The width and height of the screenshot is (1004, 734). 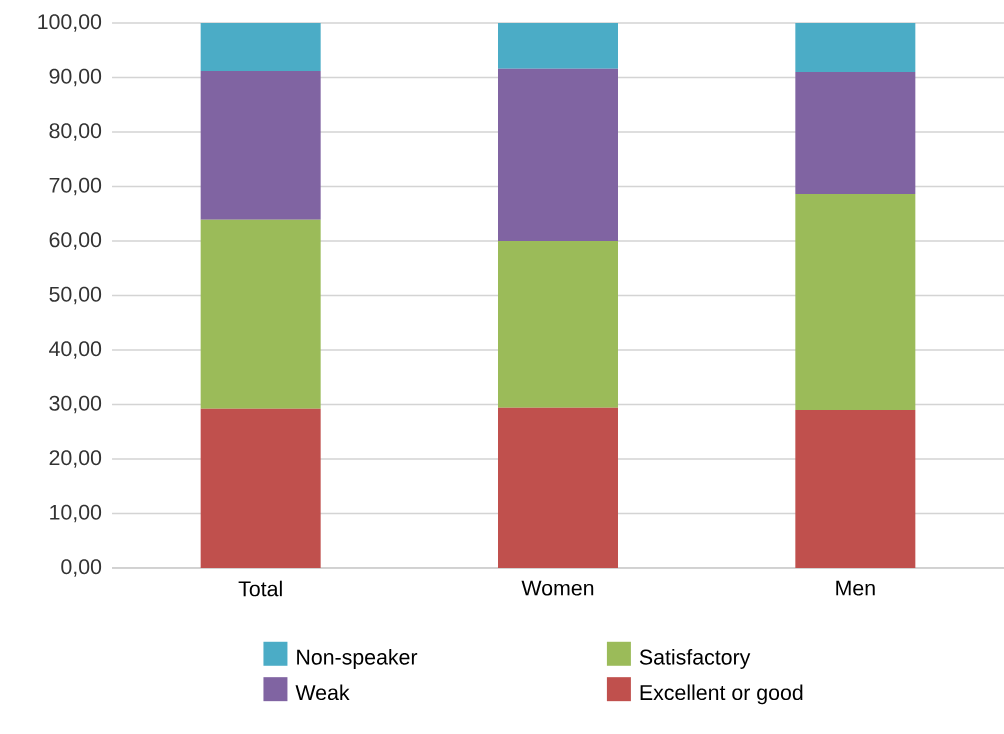 What do you see at coordinates (75, 350) in the screenshot?
I see `y-tick-label: 40,00` at bounding box center [75, 350].